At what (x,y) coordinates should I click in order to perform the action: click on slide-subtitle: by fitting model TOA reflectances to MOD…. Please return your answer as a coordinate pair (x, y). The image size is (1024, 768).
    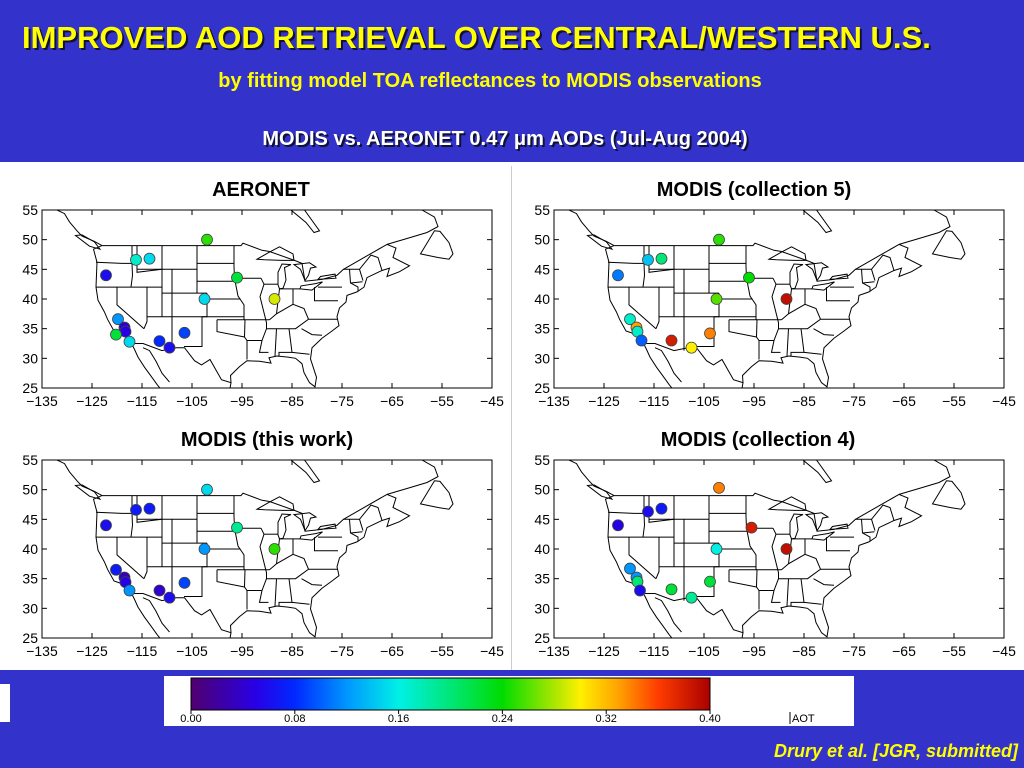
    Looking at the image, I should click on (490, 81).